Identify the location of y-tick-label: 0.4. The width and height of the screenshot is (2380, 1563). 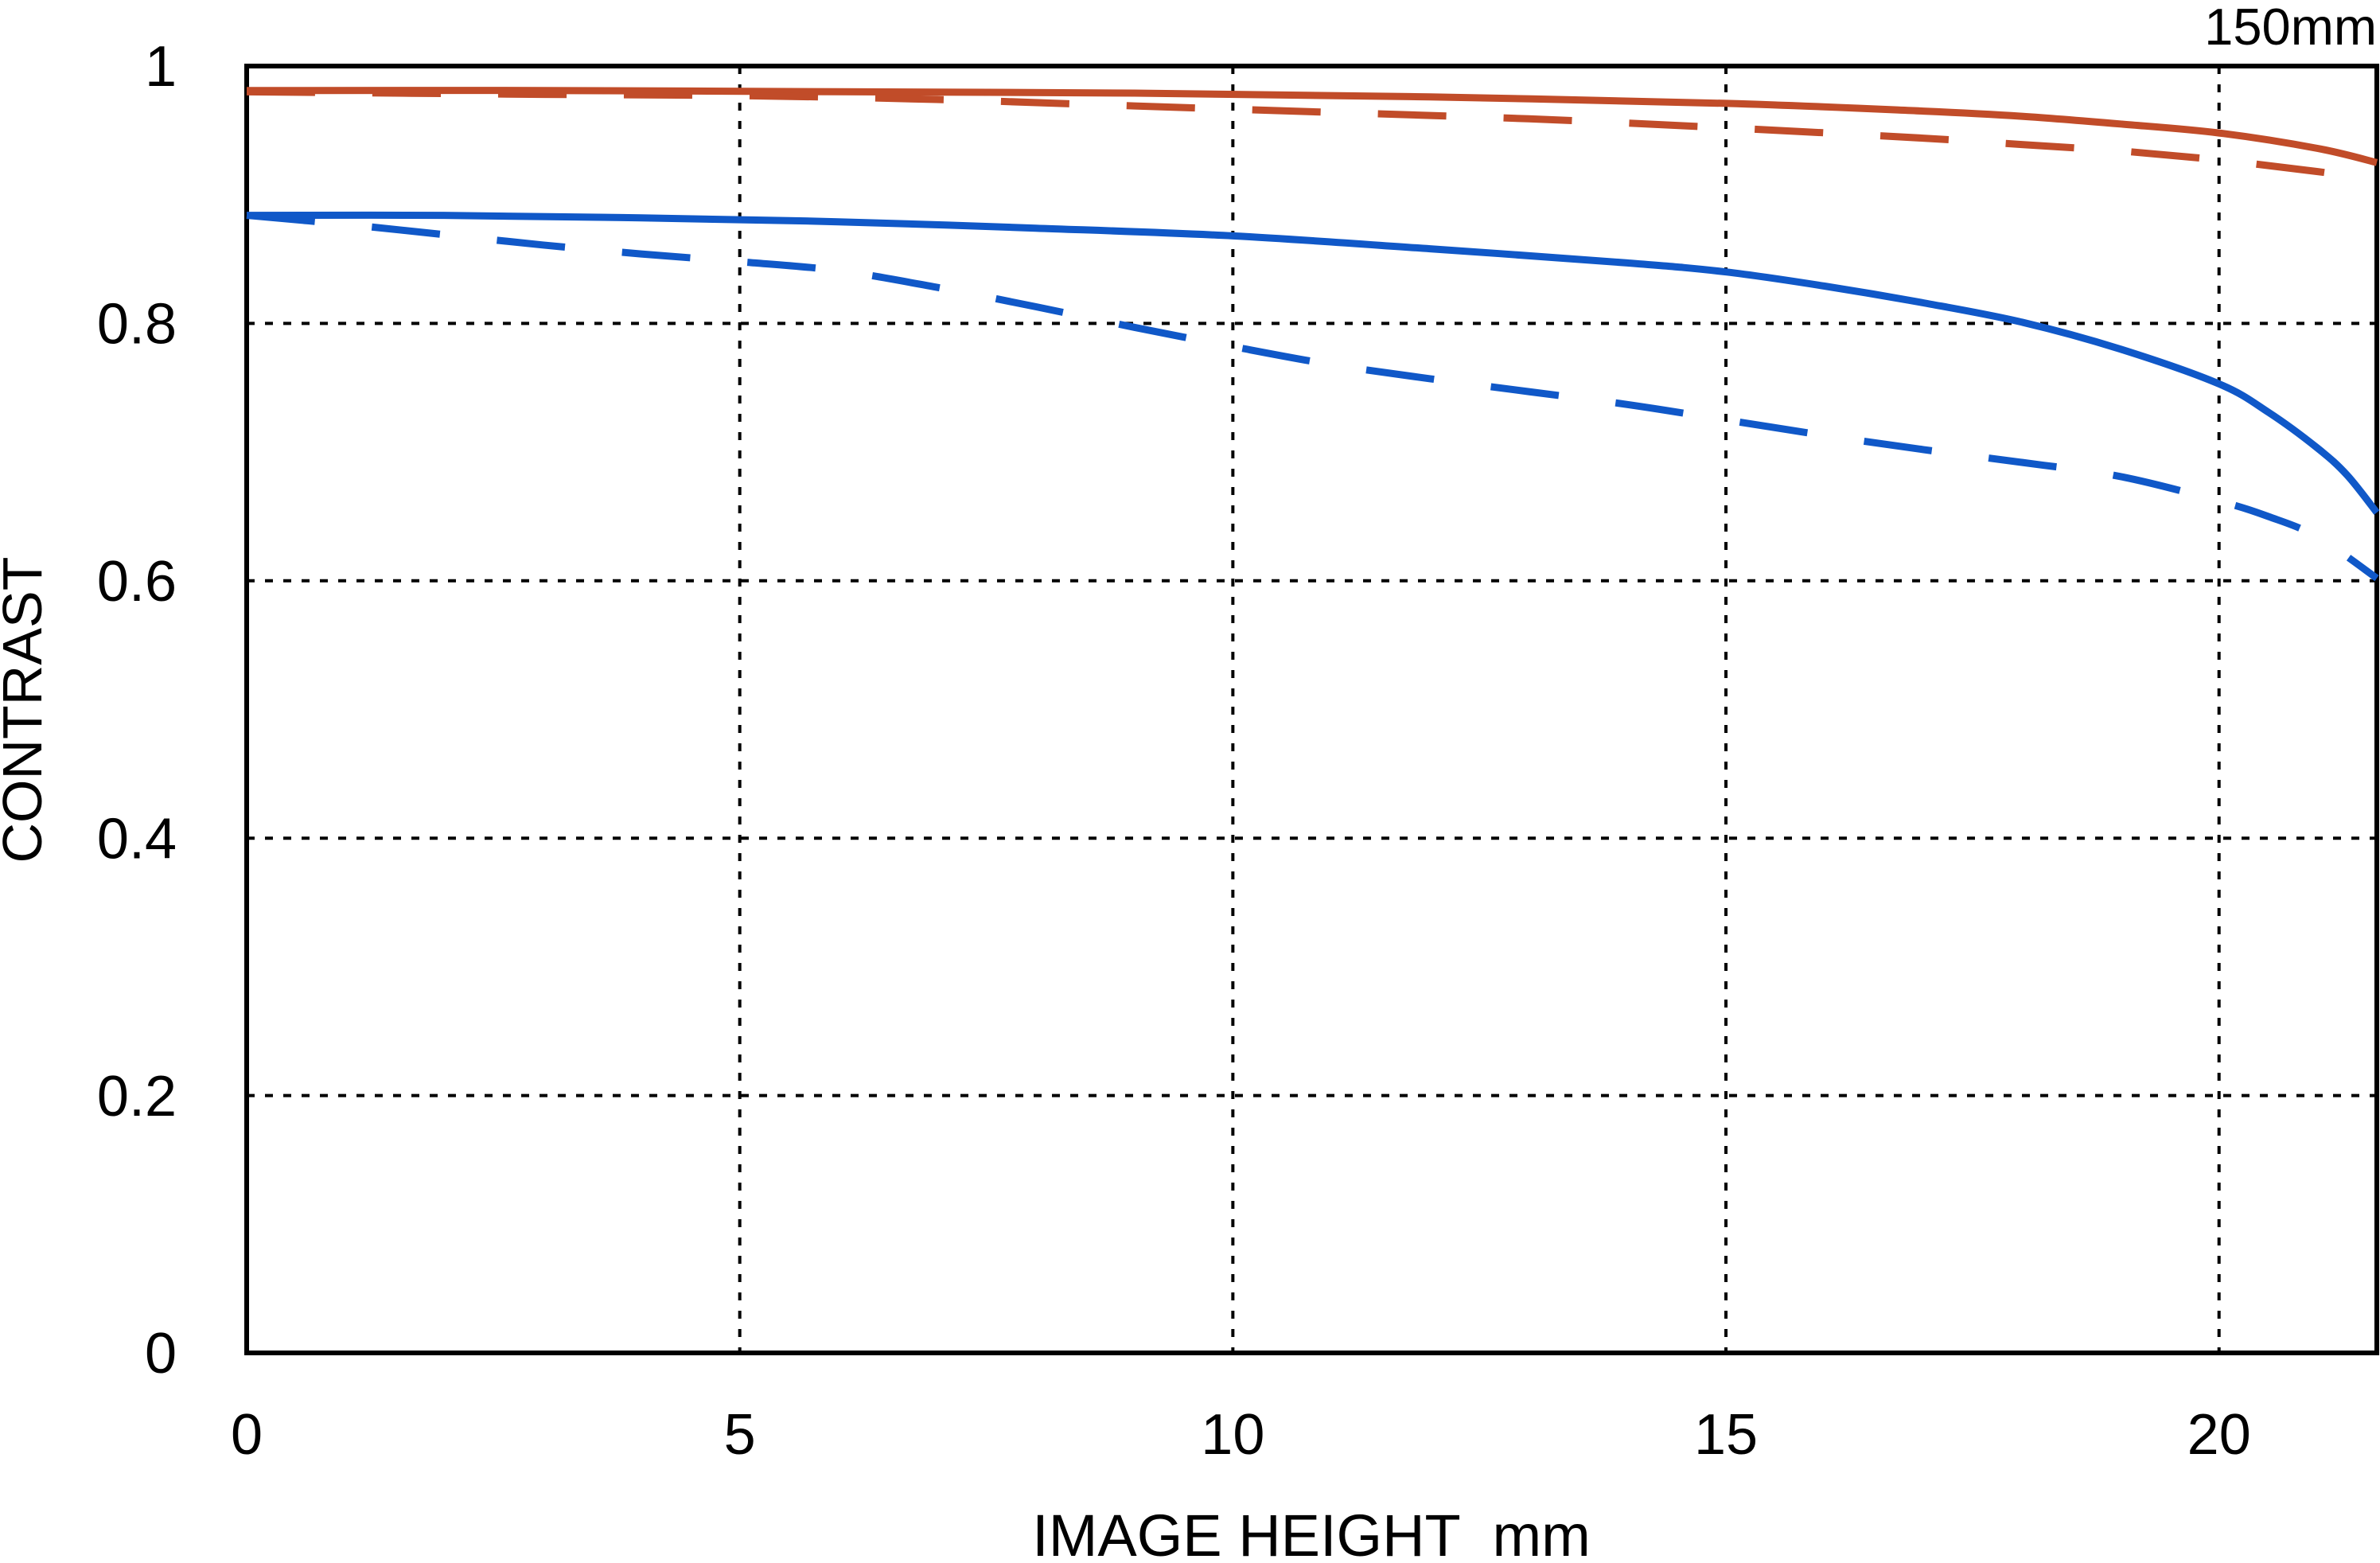
(137, 839).